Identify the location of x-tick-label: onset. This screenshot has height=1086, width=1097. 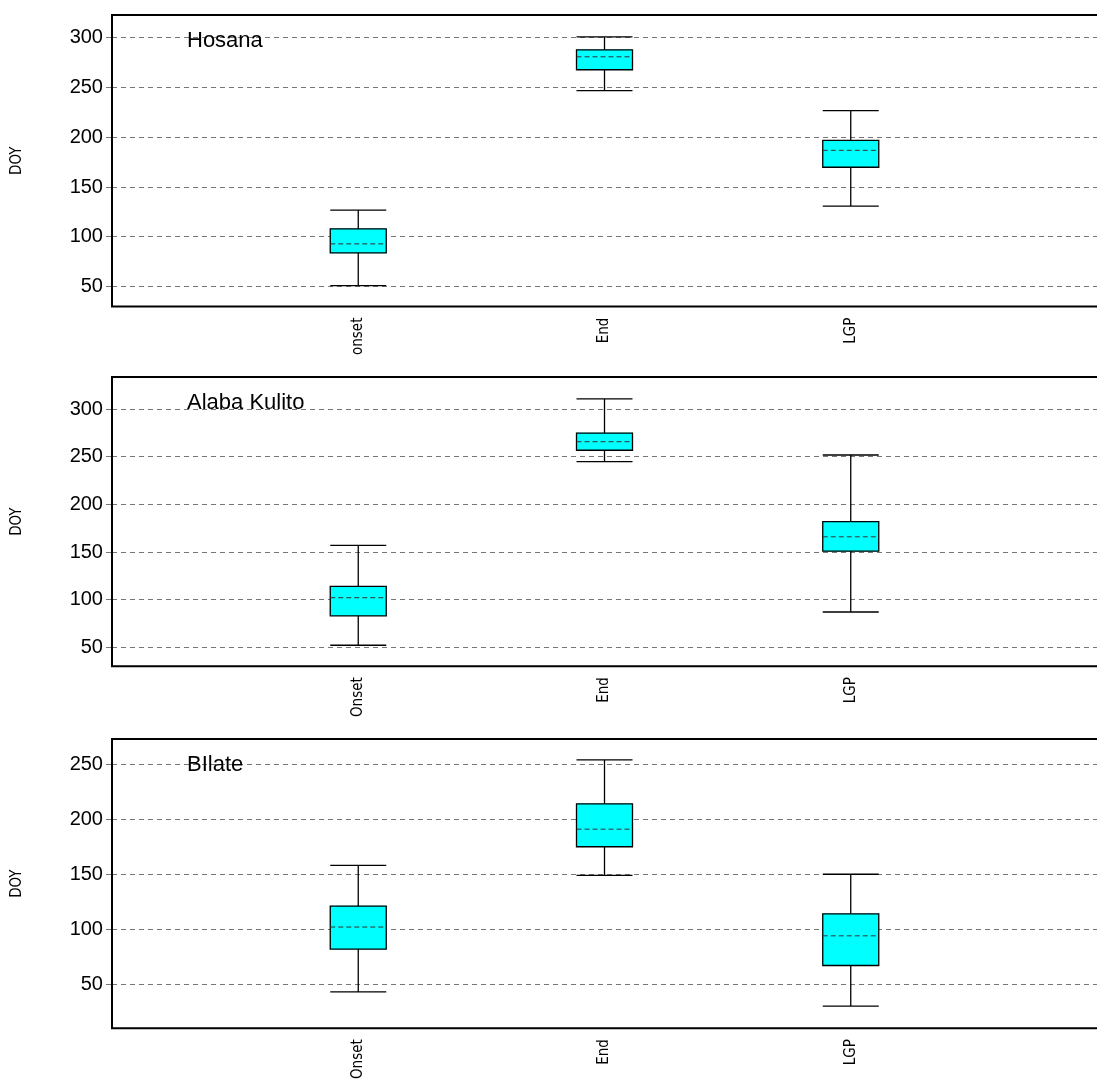
(357, 336).